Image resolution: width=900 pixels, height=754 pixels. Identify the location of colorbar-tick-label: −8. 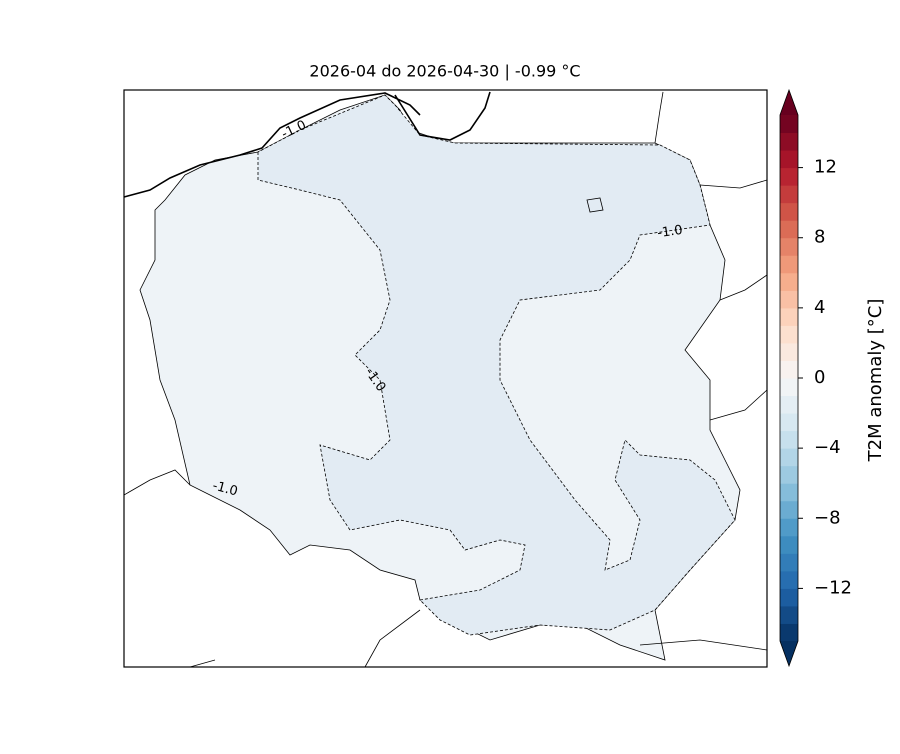
(827, 517).